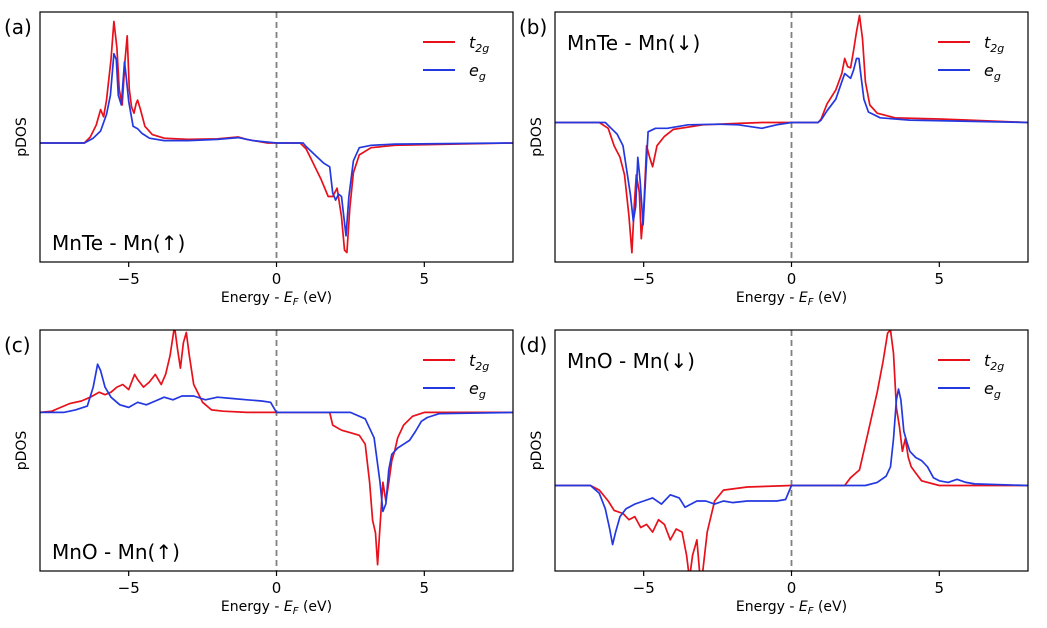  Describe the element at coordinates (631, 361) in the screenshot. I see `panel-annotation: MnO - Mn(↓)` at that location.